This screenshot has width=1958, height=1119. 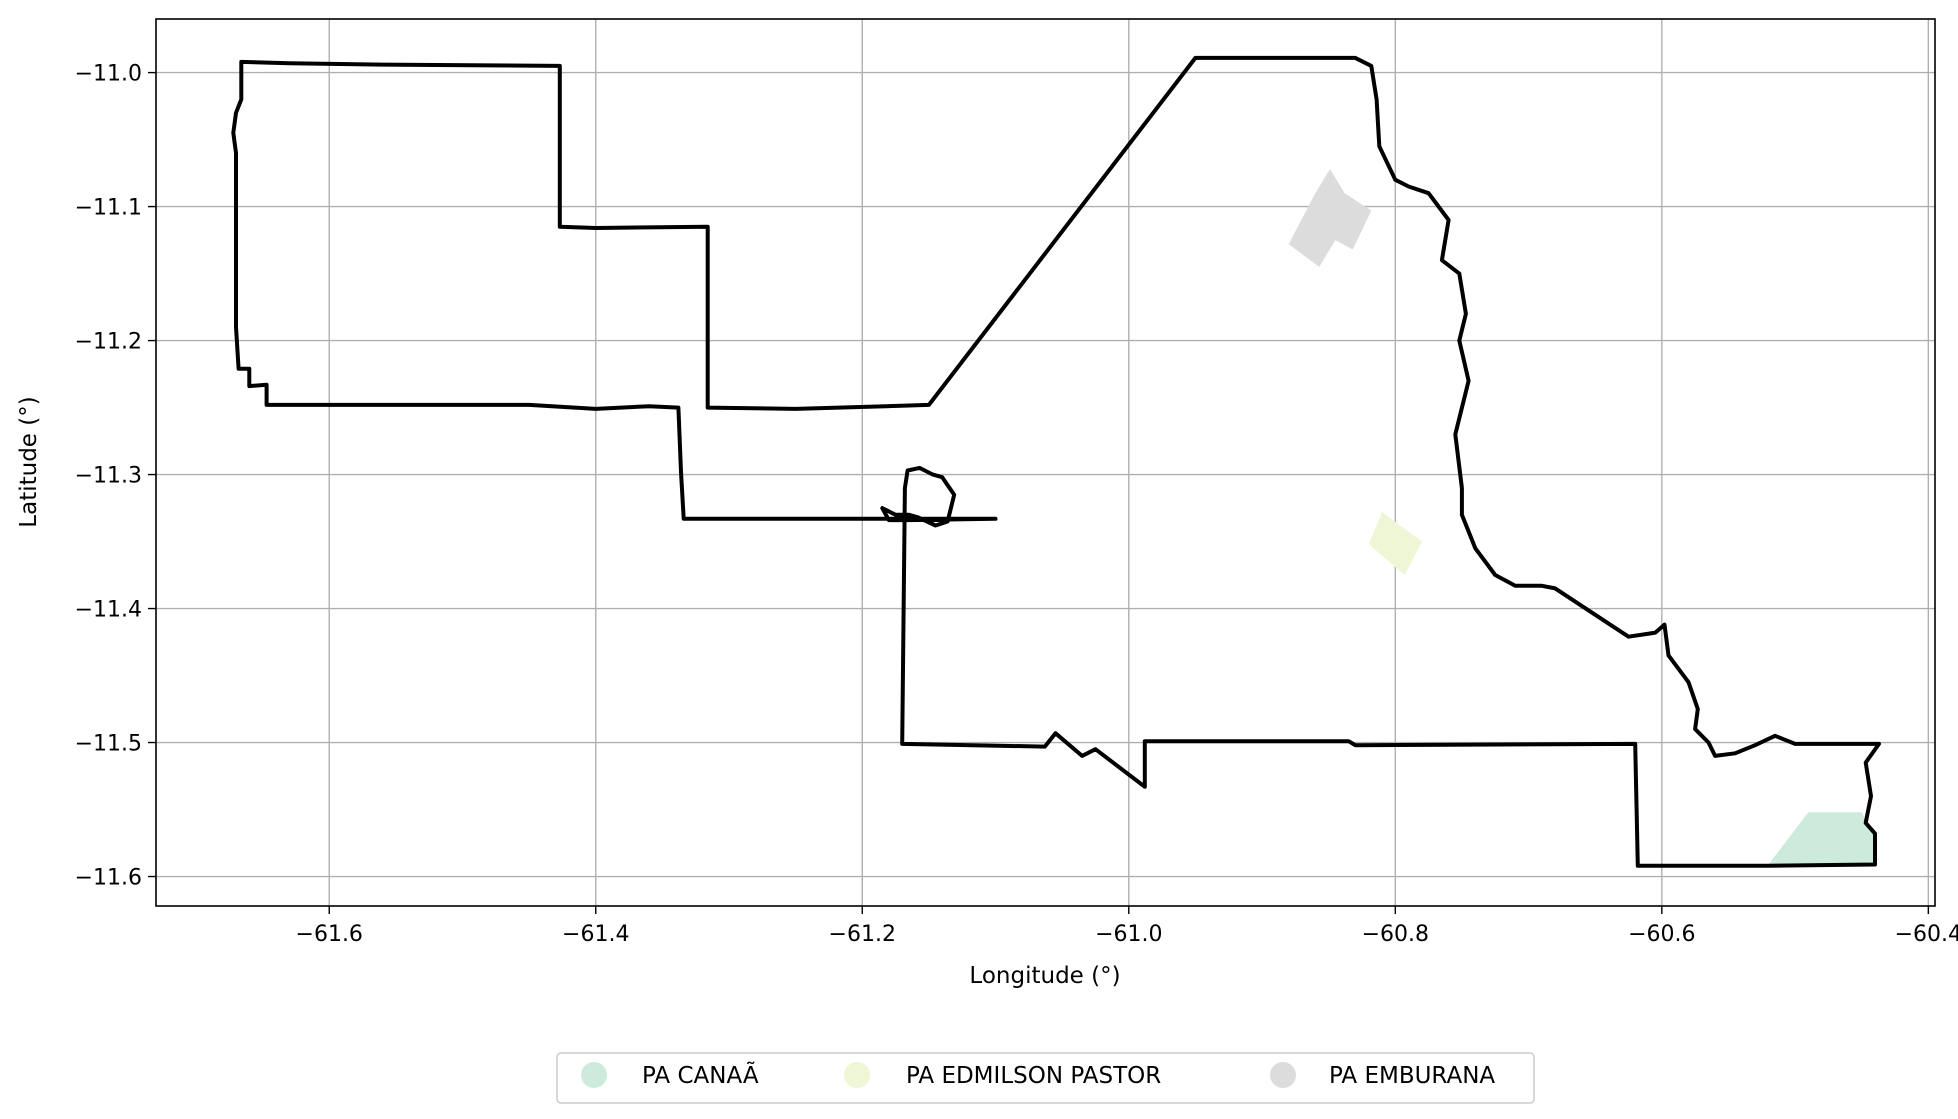 I want to click on legend-marker-pa-emburana, so click(x=1283, y=1075).